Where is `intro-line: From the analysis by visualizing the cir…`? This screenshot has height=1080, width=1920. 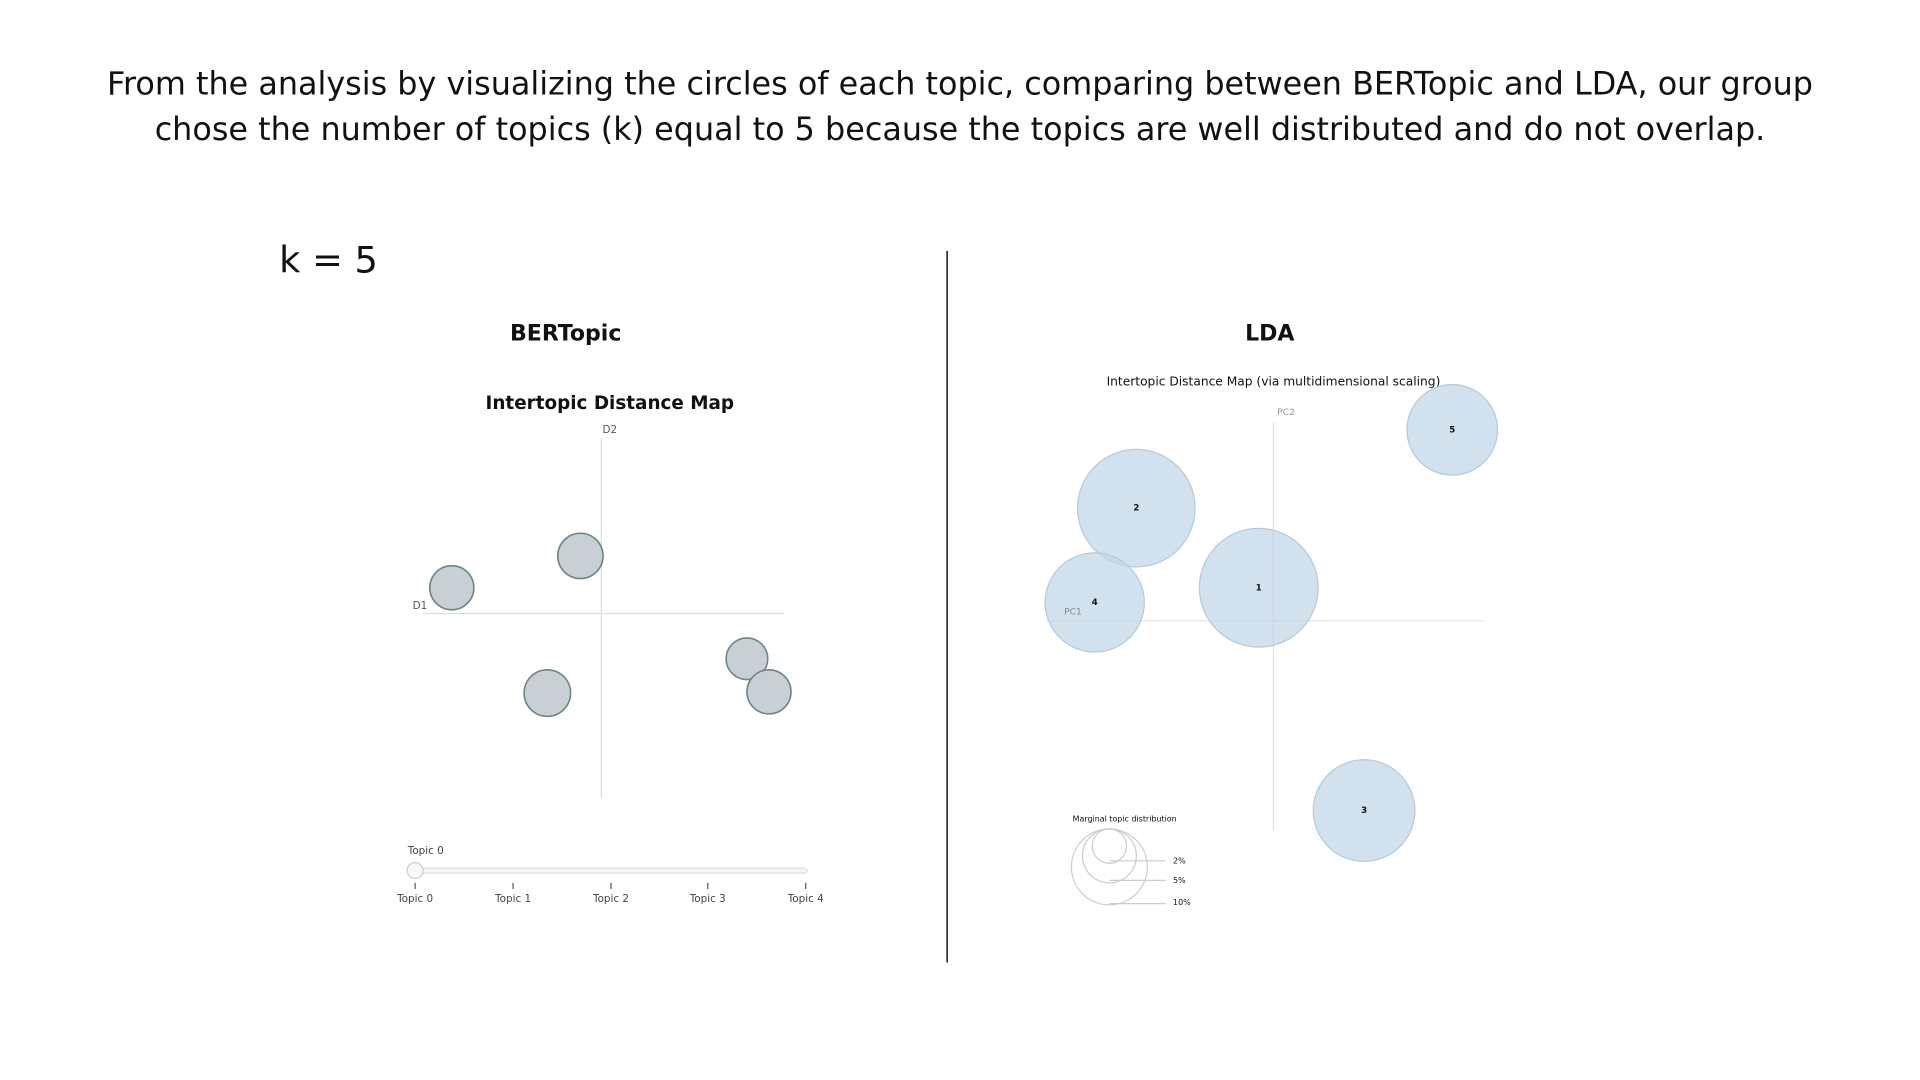
intro-line: From the analysis by visualizing the cir… is located at coordinates (960, 84).